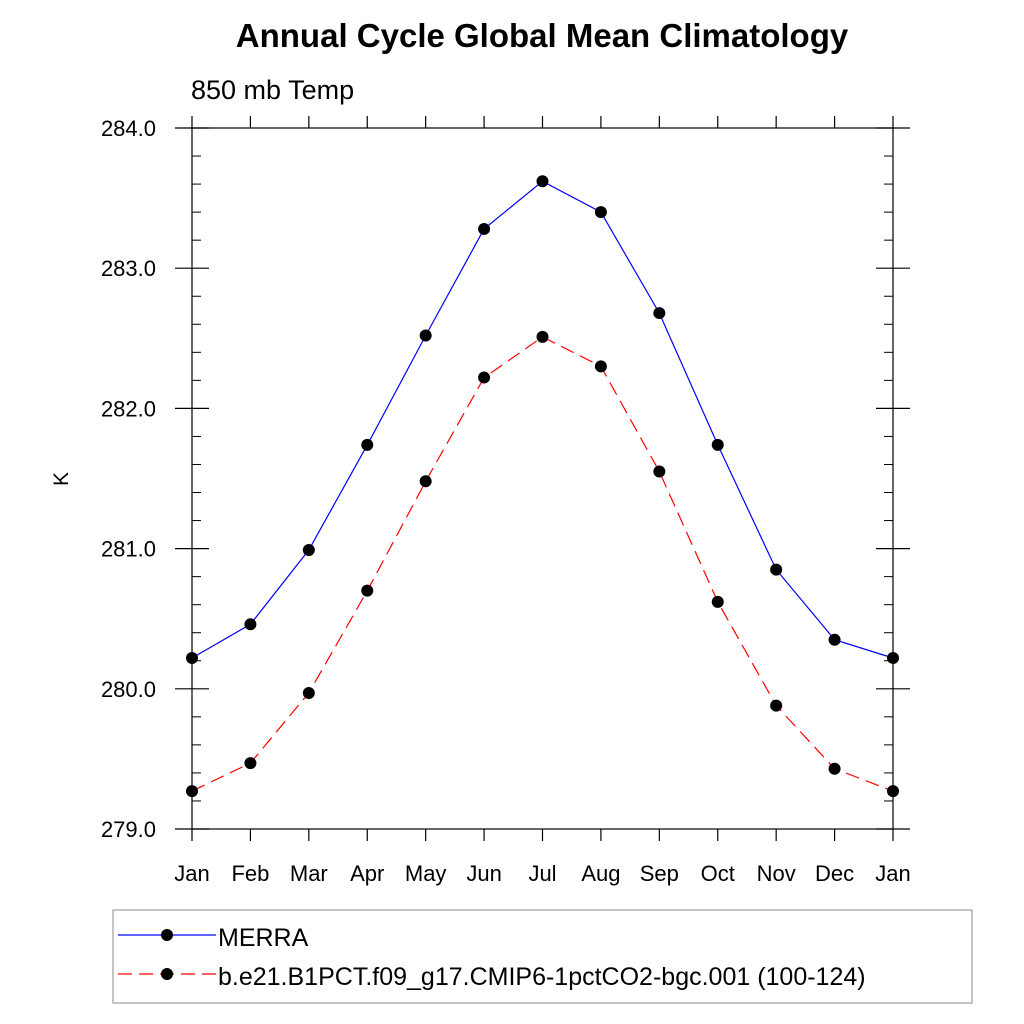 This screenshot has width=1024, height=1024. Describe the element at coordinates (776, 873) in the screenshot. I see `x-tick-label: Nov` at that location.